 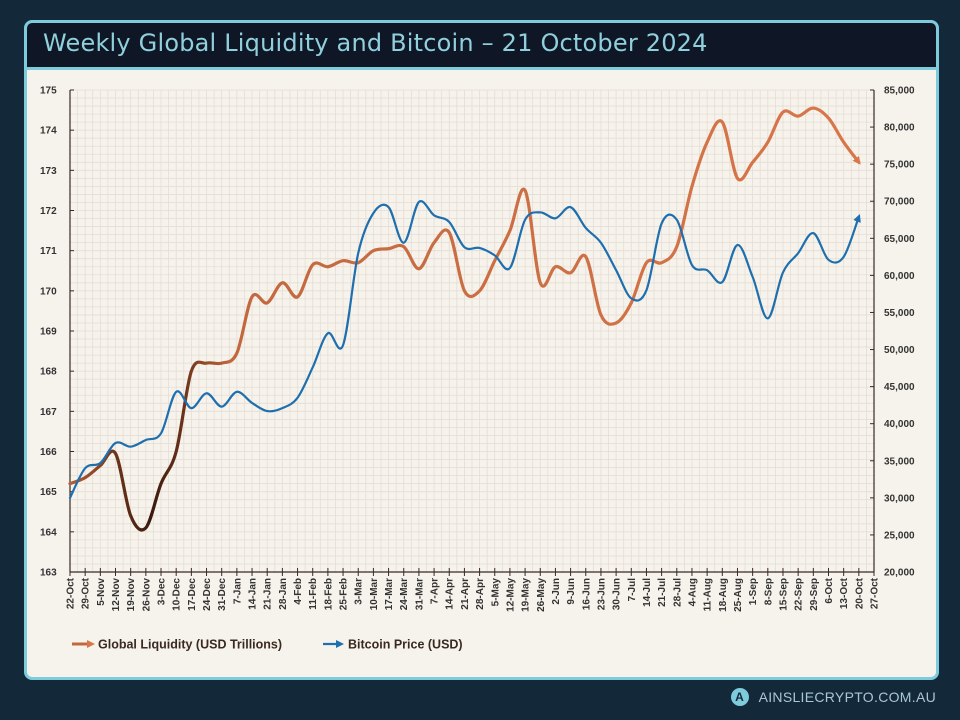 I want to click on right-tick-label: 85,000, so click(x=899, y=91).